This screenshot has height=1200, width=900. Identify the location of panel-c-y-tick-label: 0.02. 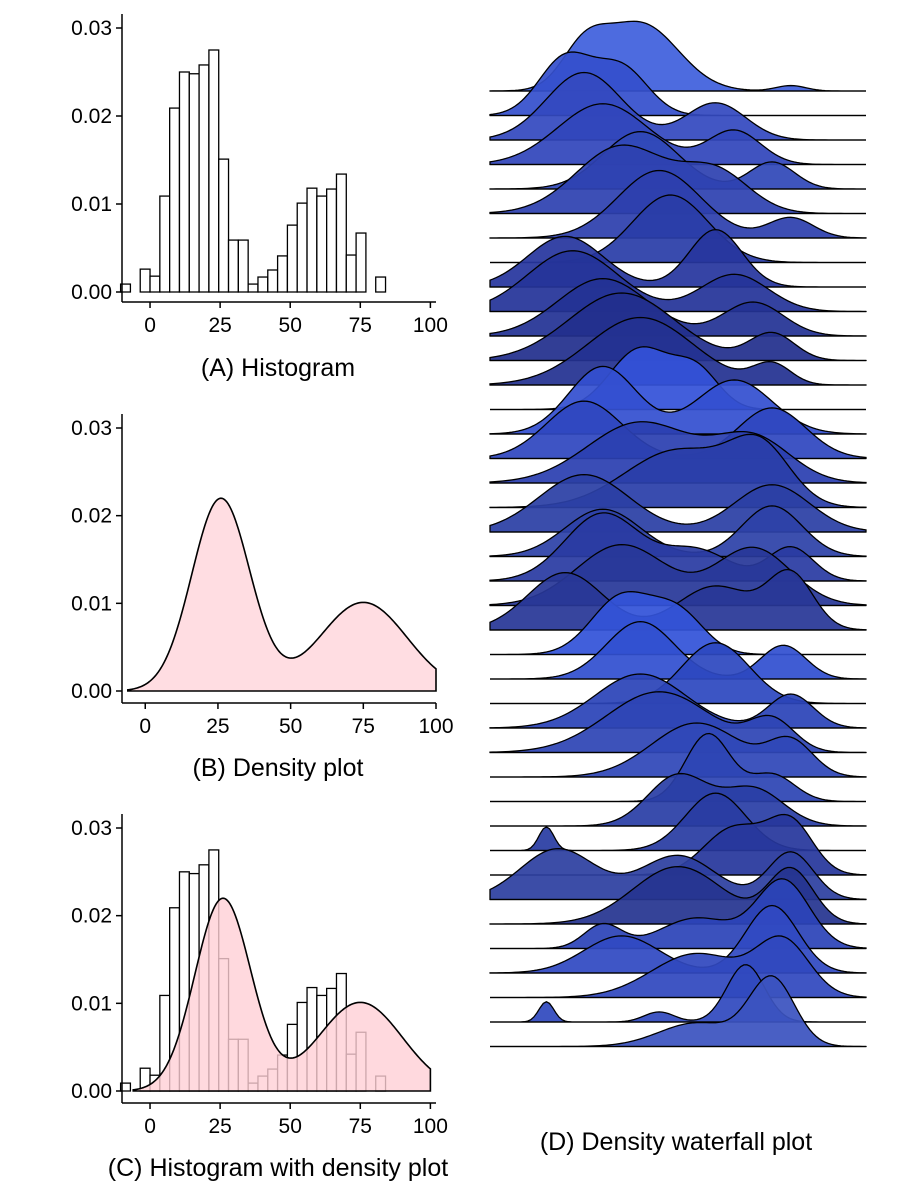
(91, 916).